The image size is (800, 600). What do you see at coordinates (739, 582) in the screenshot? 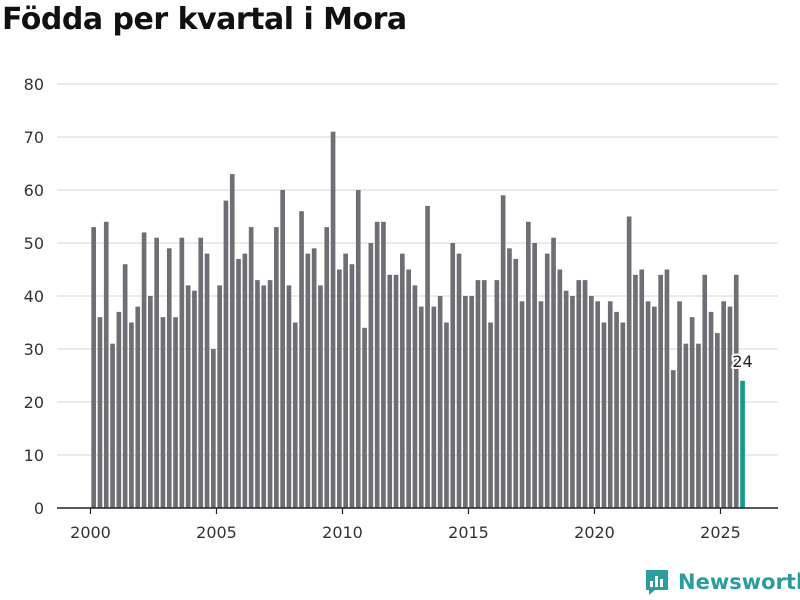
I see `newsworthy-logo-text: Newsworthy` at bounding box center [739, 582].